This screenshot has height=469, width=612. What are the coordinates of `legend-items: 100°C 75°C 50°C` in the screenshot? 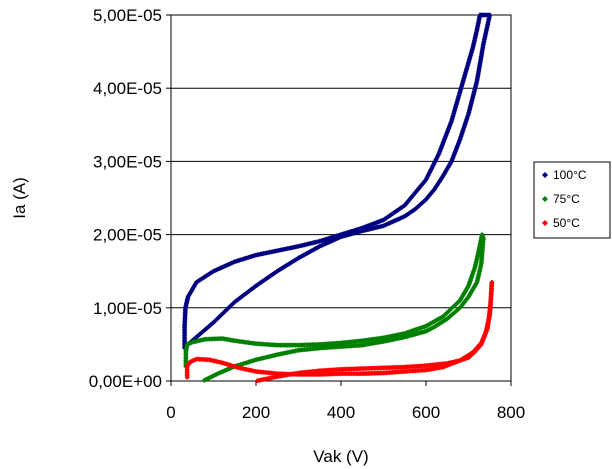 It's located at (564, 199).